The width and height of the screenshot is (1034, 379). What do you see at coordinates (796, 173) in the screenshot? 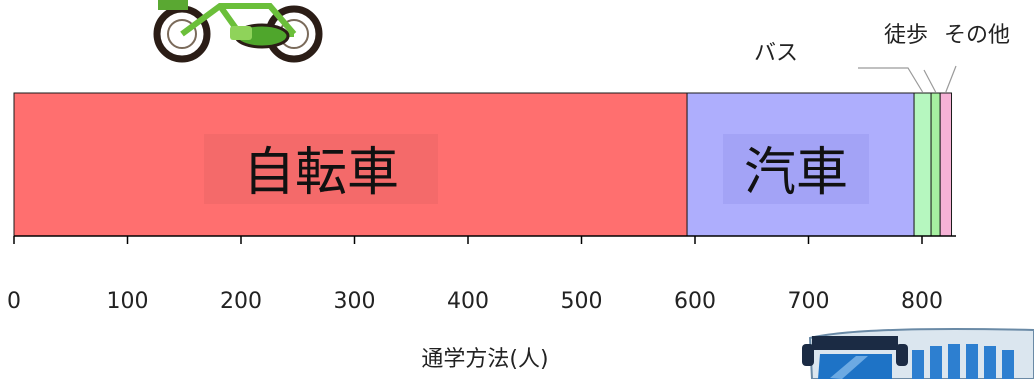
I see `inbar-label-1: 汽車` at bounding box center [796, 173].